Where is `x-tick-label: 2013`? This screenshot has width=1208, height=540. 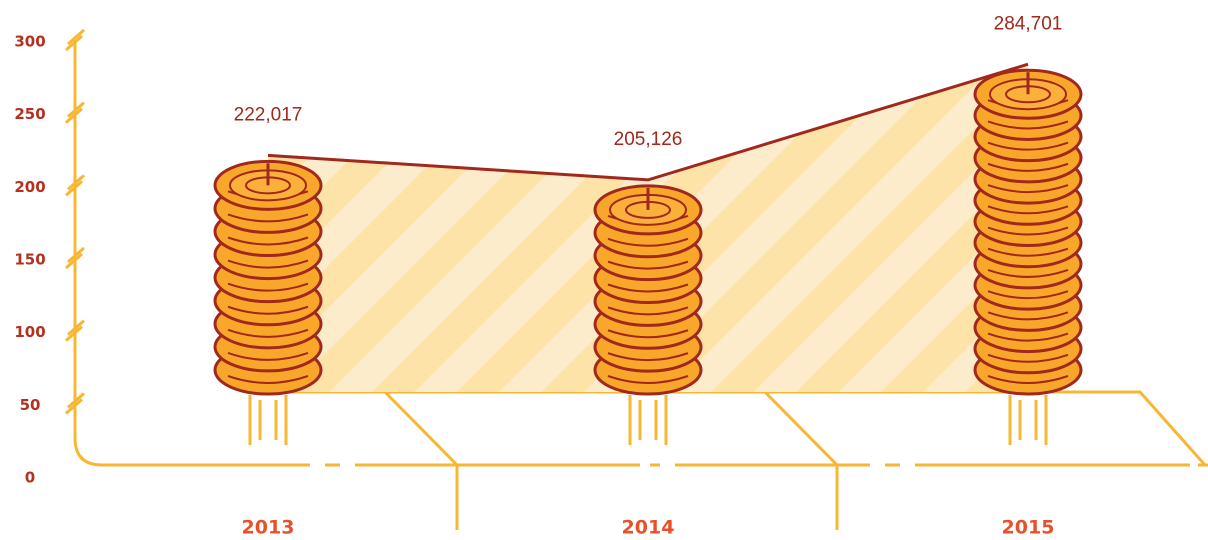
x-tick-label: 2013 is located at coordinates (268, 528).